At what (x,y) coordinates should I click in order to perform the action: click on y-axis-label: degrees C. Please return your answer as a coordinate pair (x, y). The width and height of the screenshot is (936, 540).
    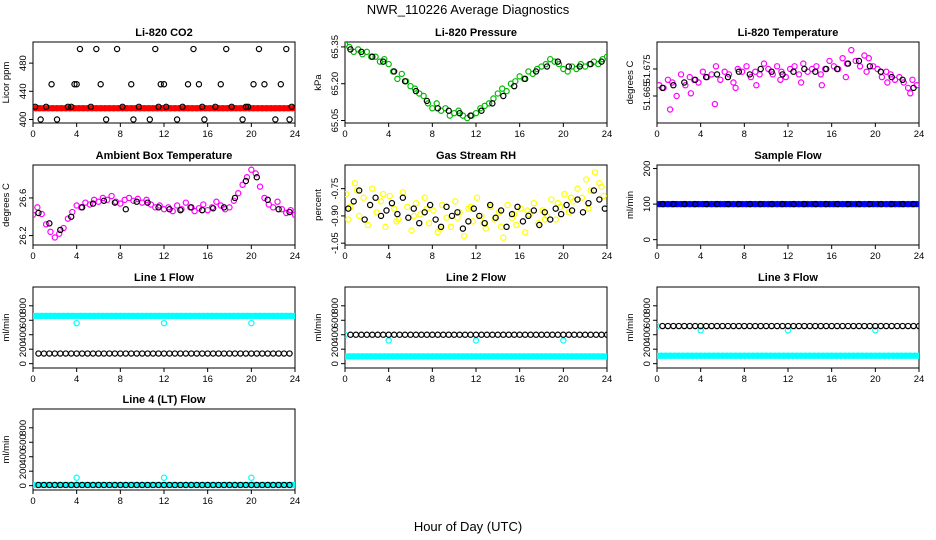
    Looking at the image, I should click on (630, 82).